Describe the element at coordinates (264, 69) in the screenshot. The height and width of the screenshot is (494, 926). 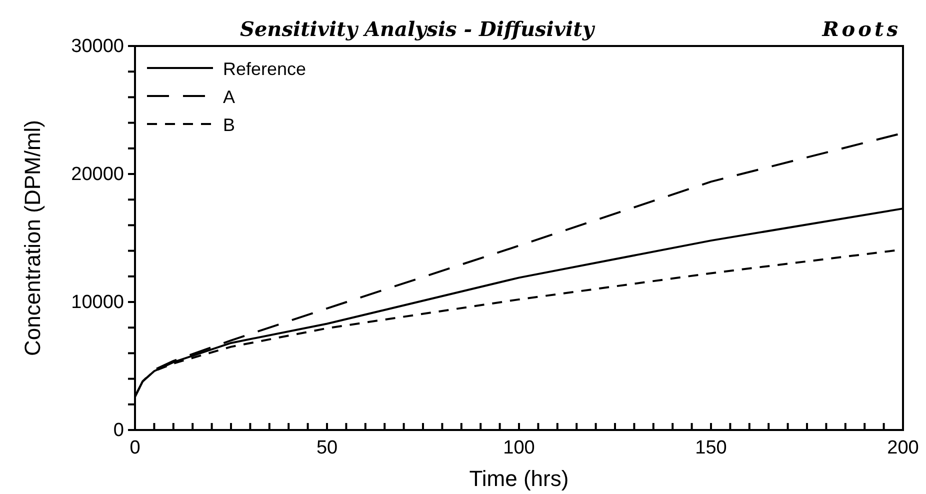
I see `legend-label: Reference` at that location.